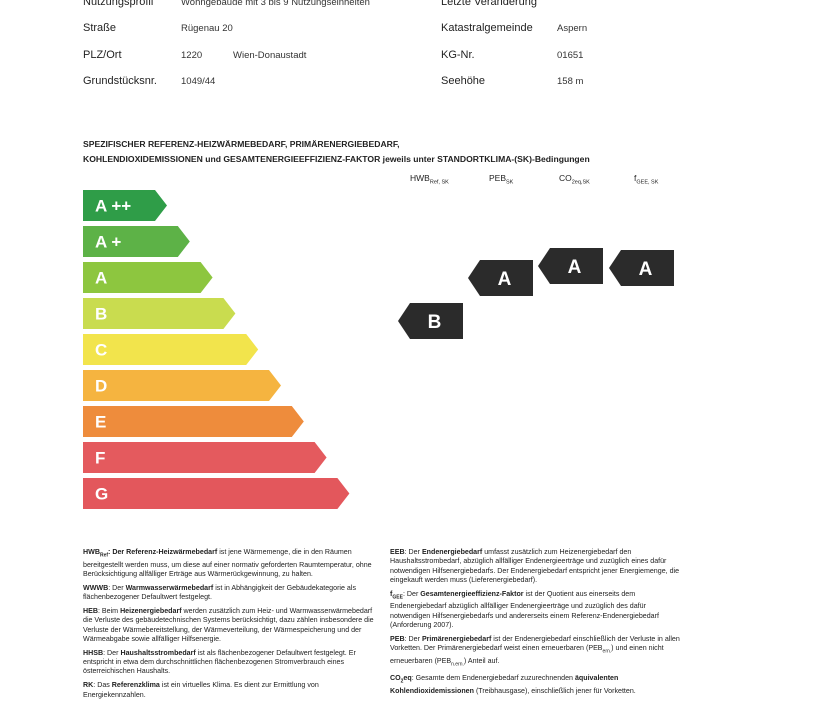 Image resolution: width=823 pixels, height=705 pixels. Describe the element at coordinates (101, 386) in the screenshot. I see `scale-label: D` at that location.